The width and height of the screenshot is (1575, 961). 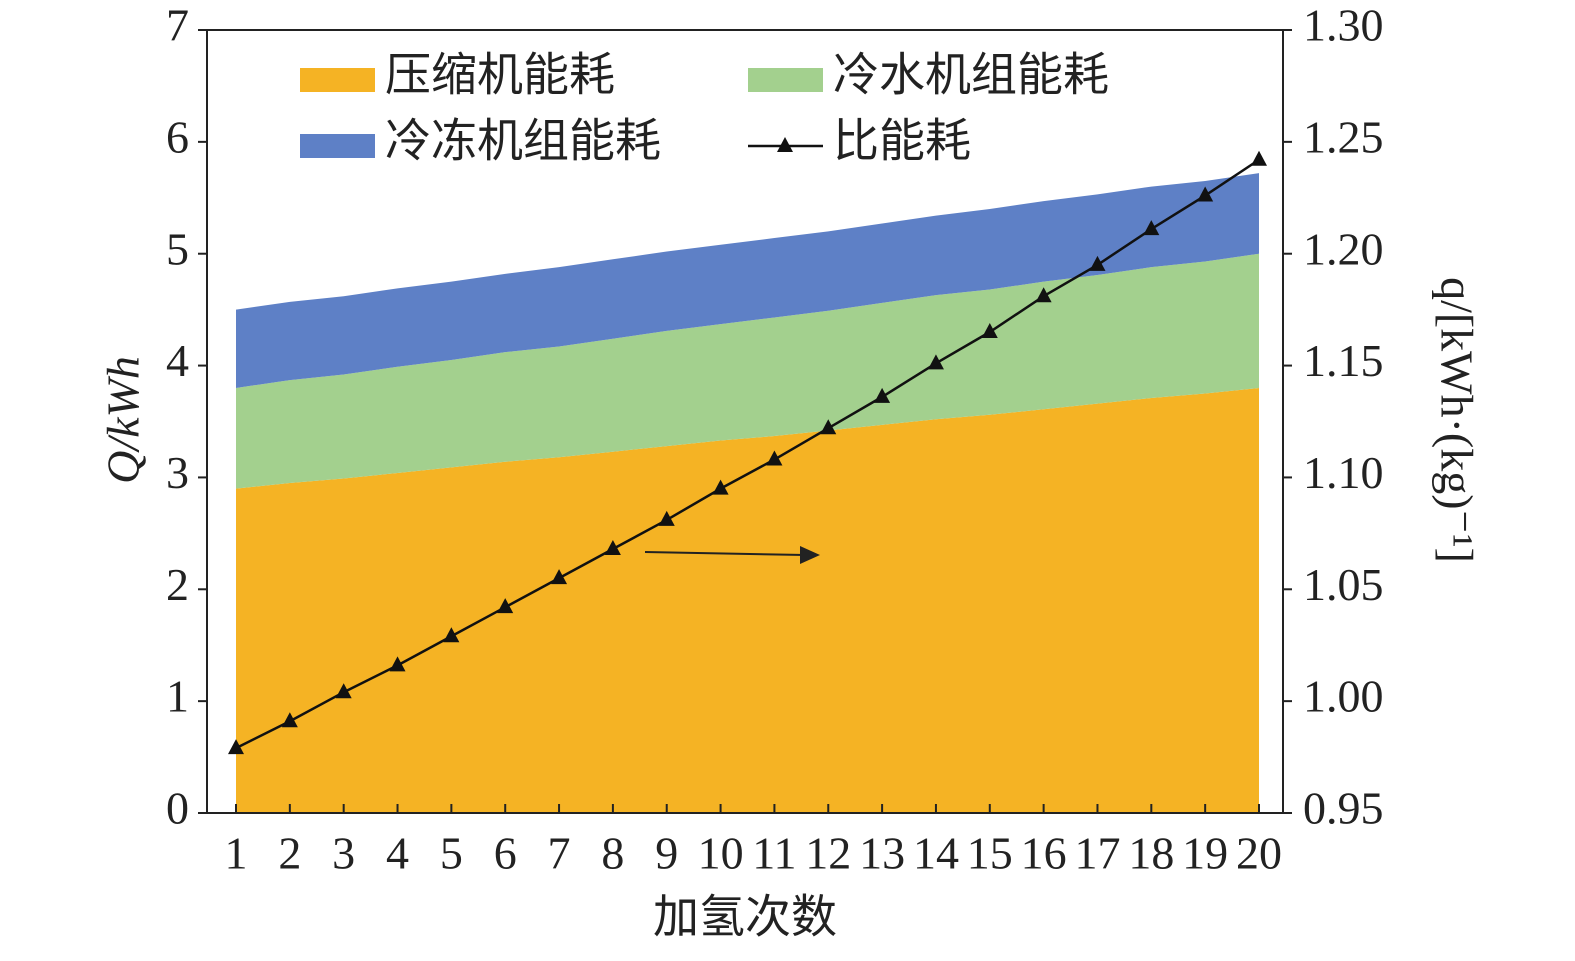 What do you see at coordinates (177, 584) in the screenshot?
I see `y-tick-label: 2` at bounding box center [177, 584].